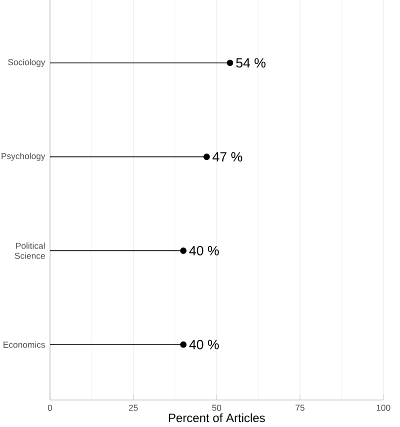 This screenshot has height=427, width=400. I want to click on data-label: 47 %, so click(227, 157).